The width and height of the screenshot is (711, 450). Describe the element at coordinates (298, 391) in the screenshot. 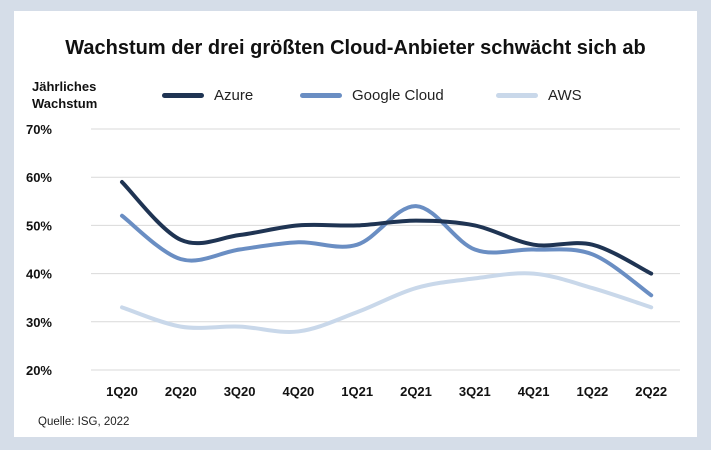

I see `x-tick-label: 4Q20` at that location.